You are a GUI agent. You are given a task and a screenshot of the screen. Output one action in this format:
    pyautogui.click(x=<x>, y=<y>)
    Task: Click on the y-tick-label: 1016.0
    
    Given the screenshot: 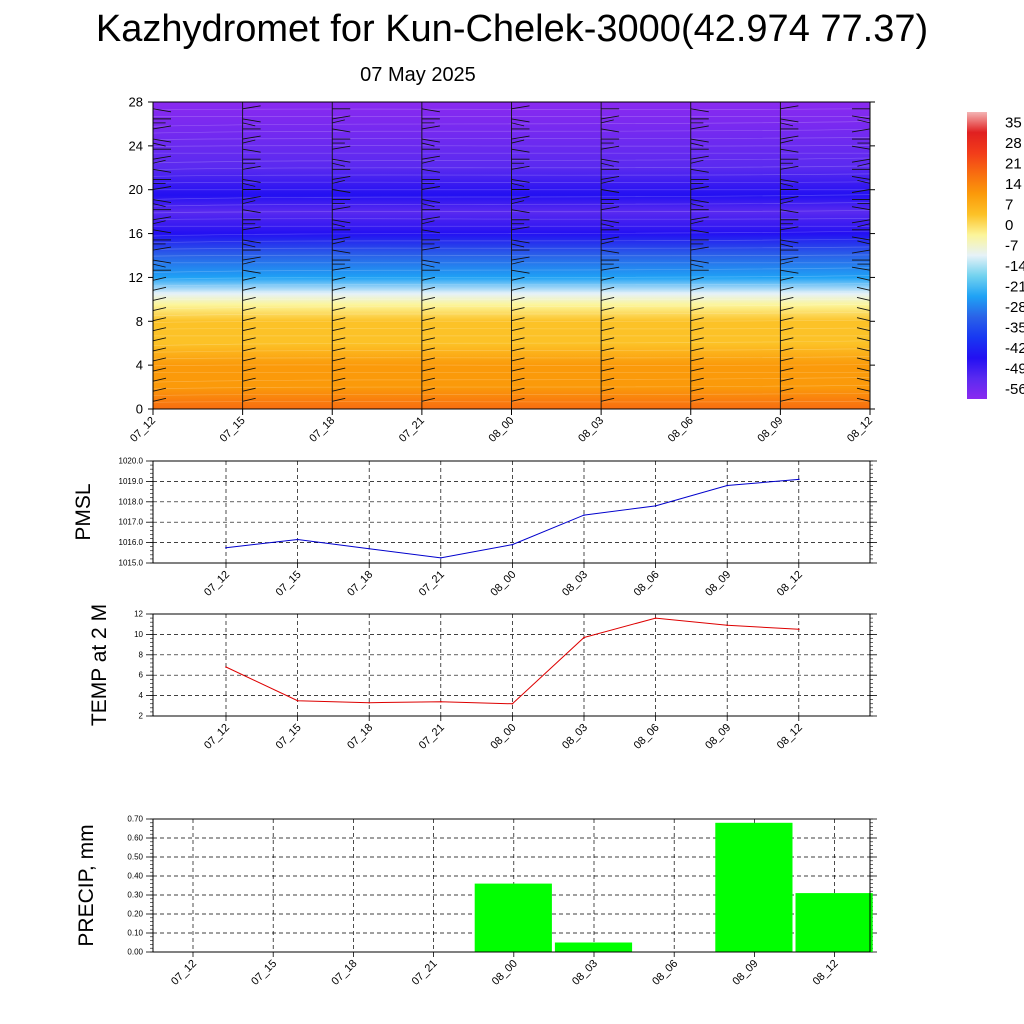 What is the action you would take?
    pyautogui.click(x=131, y=542)
    